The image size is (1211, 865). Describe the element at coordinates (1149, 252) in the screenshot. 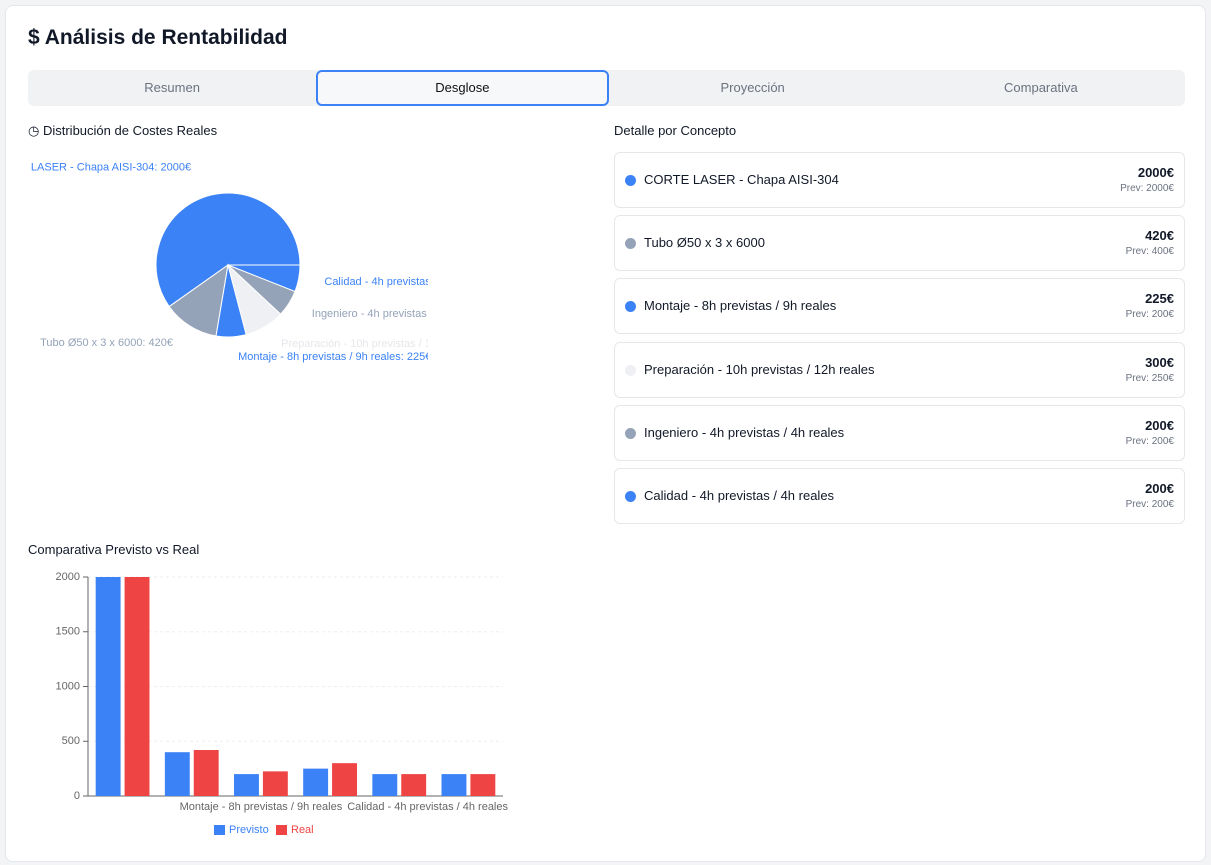

I see `detail-prev: Prev: 400€` at that location.